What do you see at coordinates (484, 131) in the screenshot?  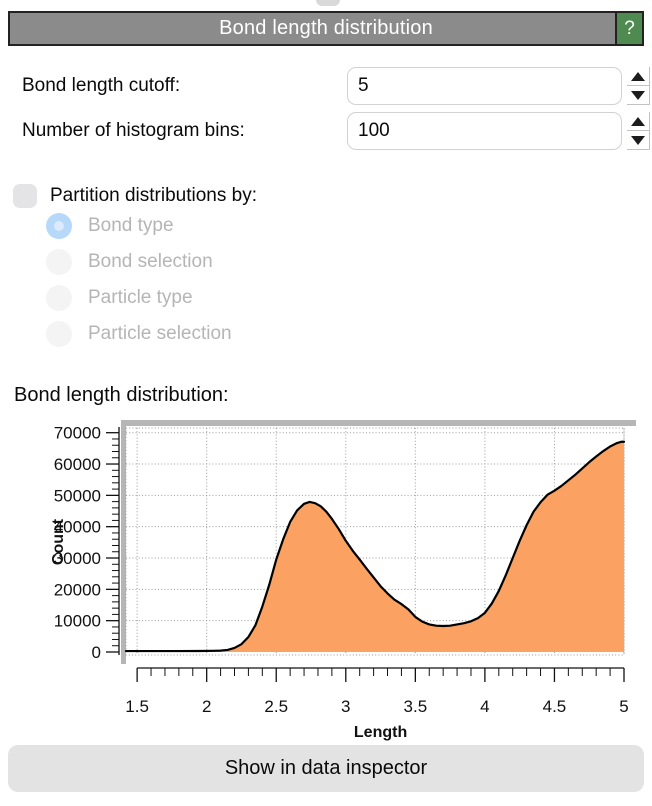 I see `bins-input` at bounding box center [484, 131].